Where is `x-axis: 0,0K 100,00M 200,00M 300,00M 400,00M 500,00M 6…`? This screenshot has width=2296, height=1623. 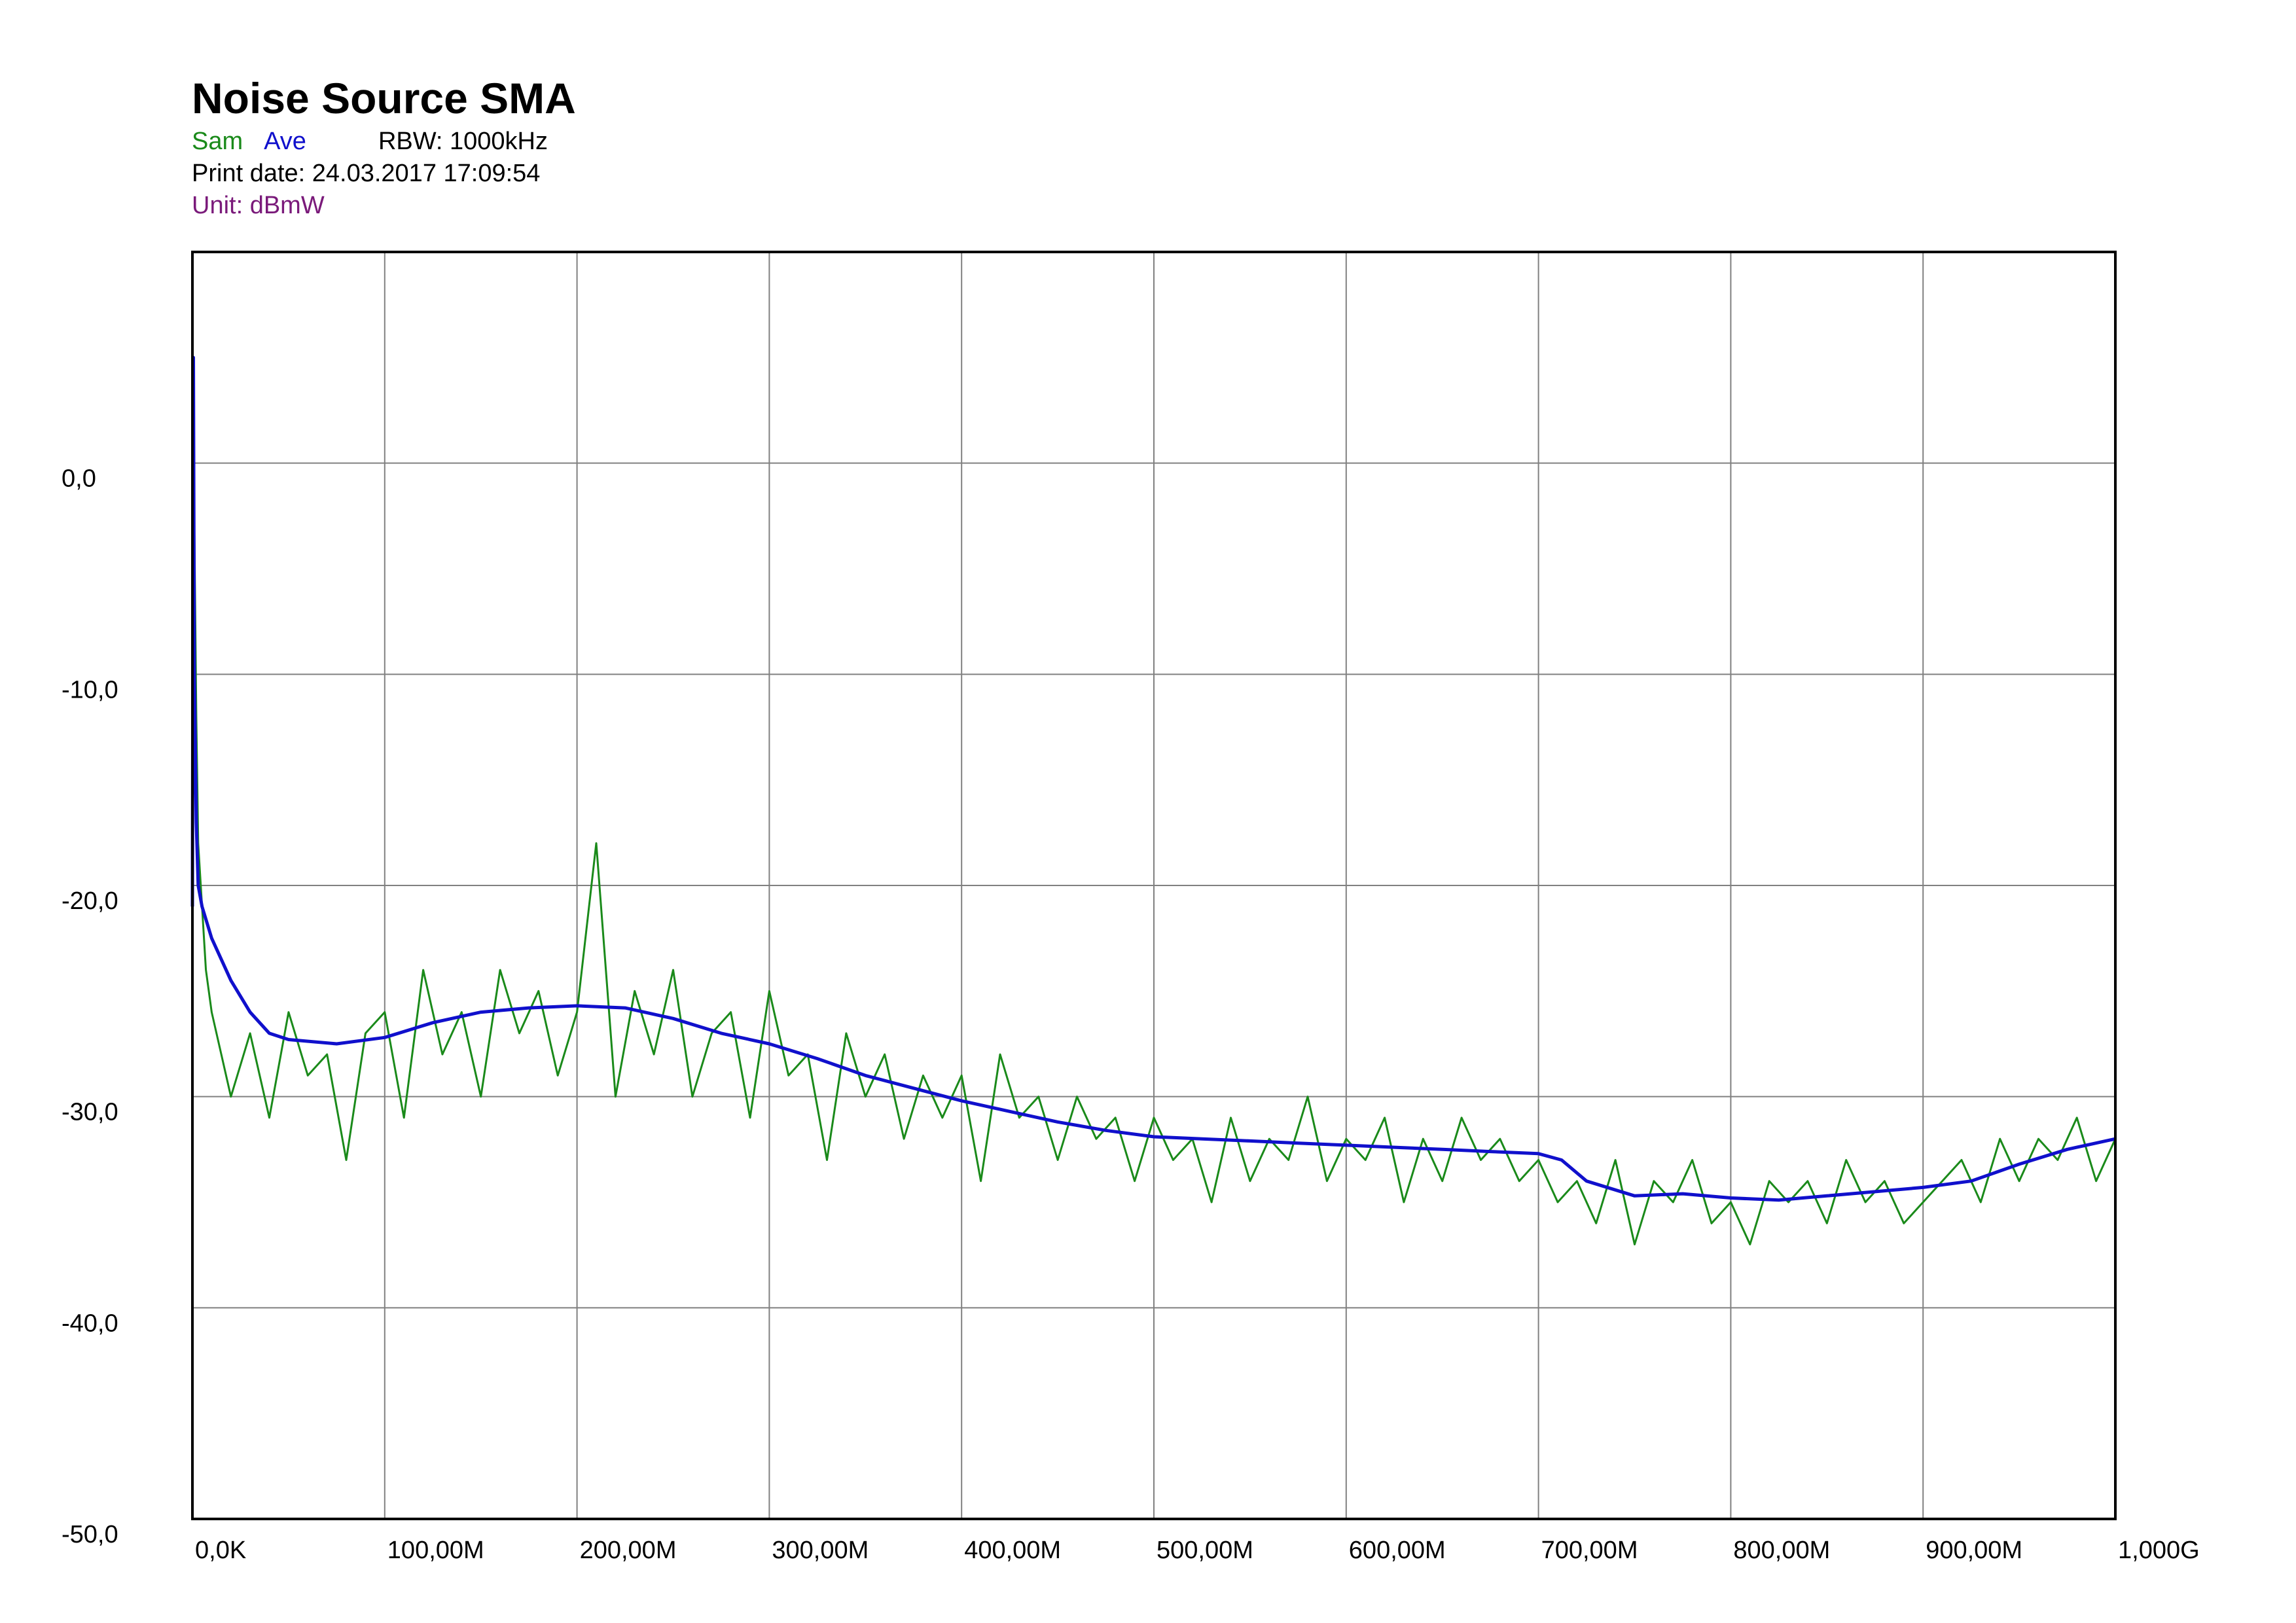
x-axis: 0,0K 100,00M 200,00M 300,00M 400,00M 500,00M 6… is located at coordinates (1197, 1550).